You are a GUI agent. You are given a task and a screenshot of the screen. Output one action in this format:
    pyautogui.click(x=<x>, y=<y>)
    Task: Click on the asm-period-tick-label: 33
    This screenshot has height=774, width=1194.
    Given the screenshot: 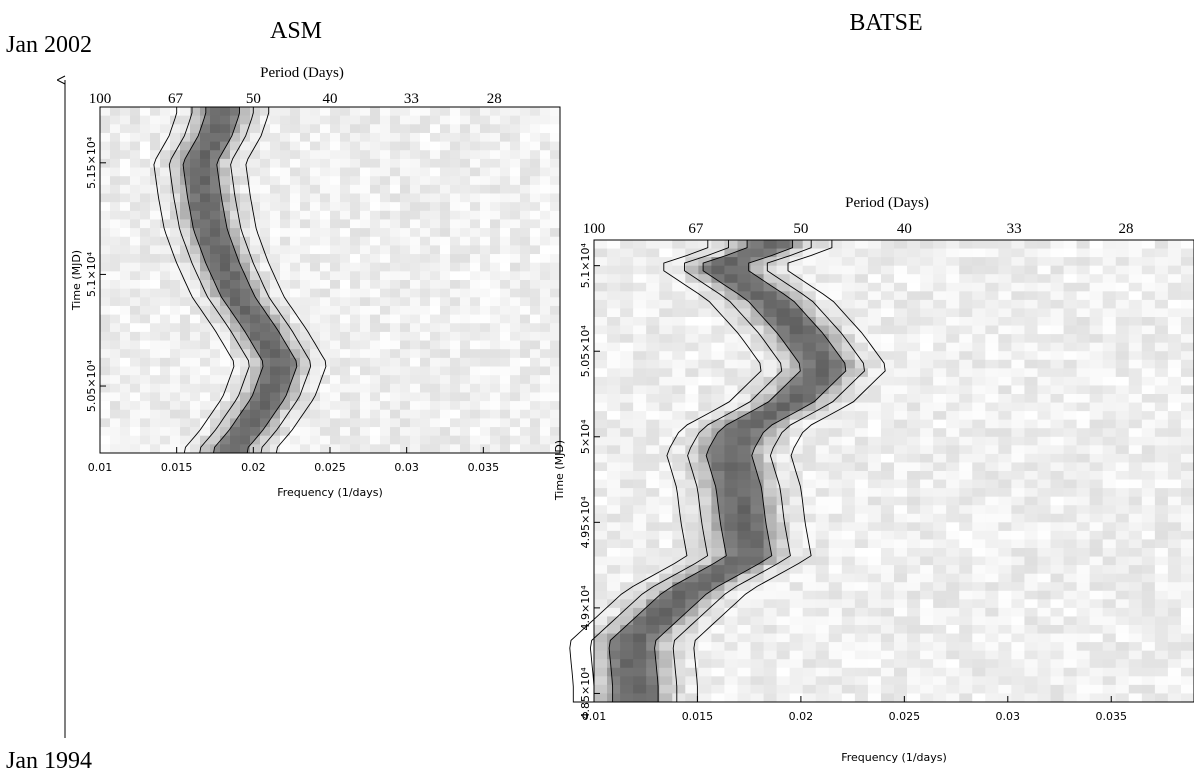 What is the action you would take?
    pyautogui.click(x=411, y=99)
    